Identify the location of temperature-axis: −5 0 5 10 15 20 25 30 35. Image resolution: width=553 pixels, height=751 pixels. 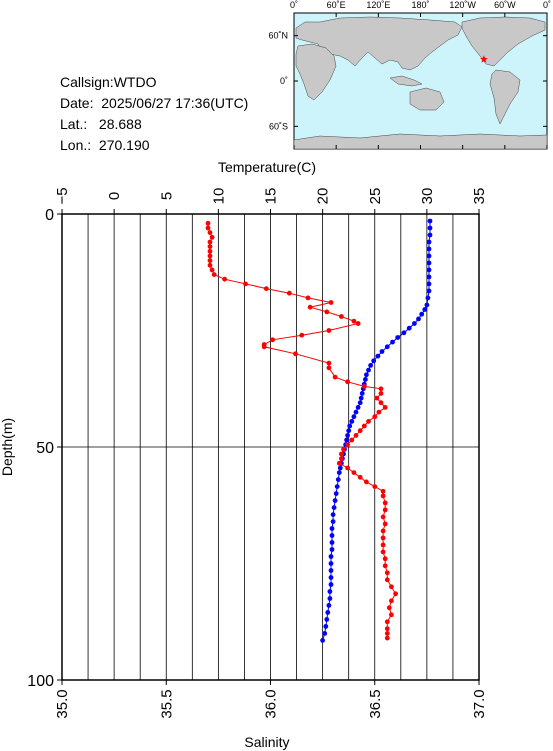
(271, 200).